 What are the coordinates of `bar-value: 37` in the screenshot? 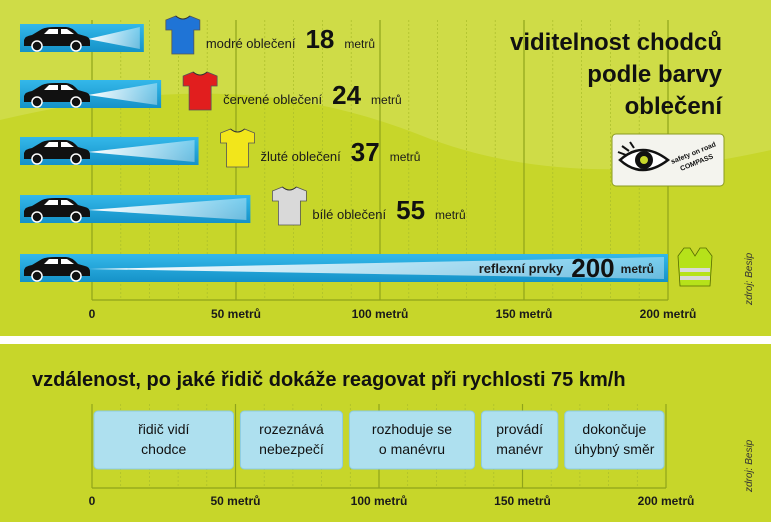 It's located at (365, 152).